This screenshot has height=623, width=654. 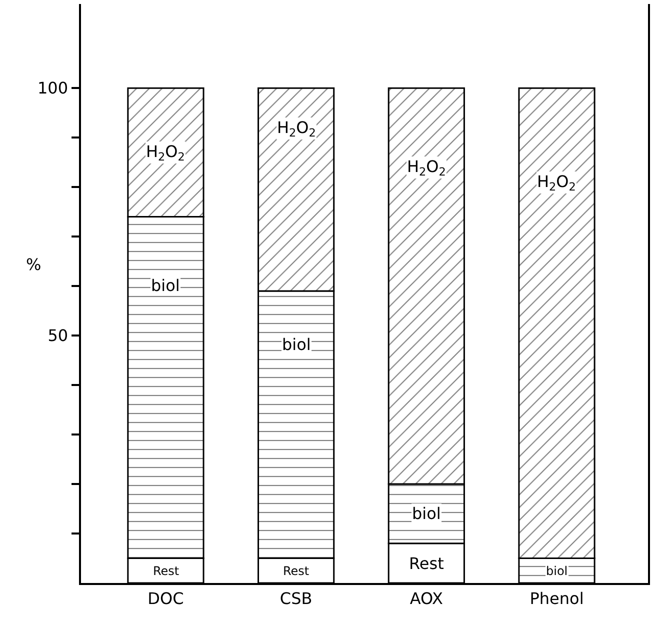 I want to click on x-tick-label: Phenol, so click(x=557, y=598).